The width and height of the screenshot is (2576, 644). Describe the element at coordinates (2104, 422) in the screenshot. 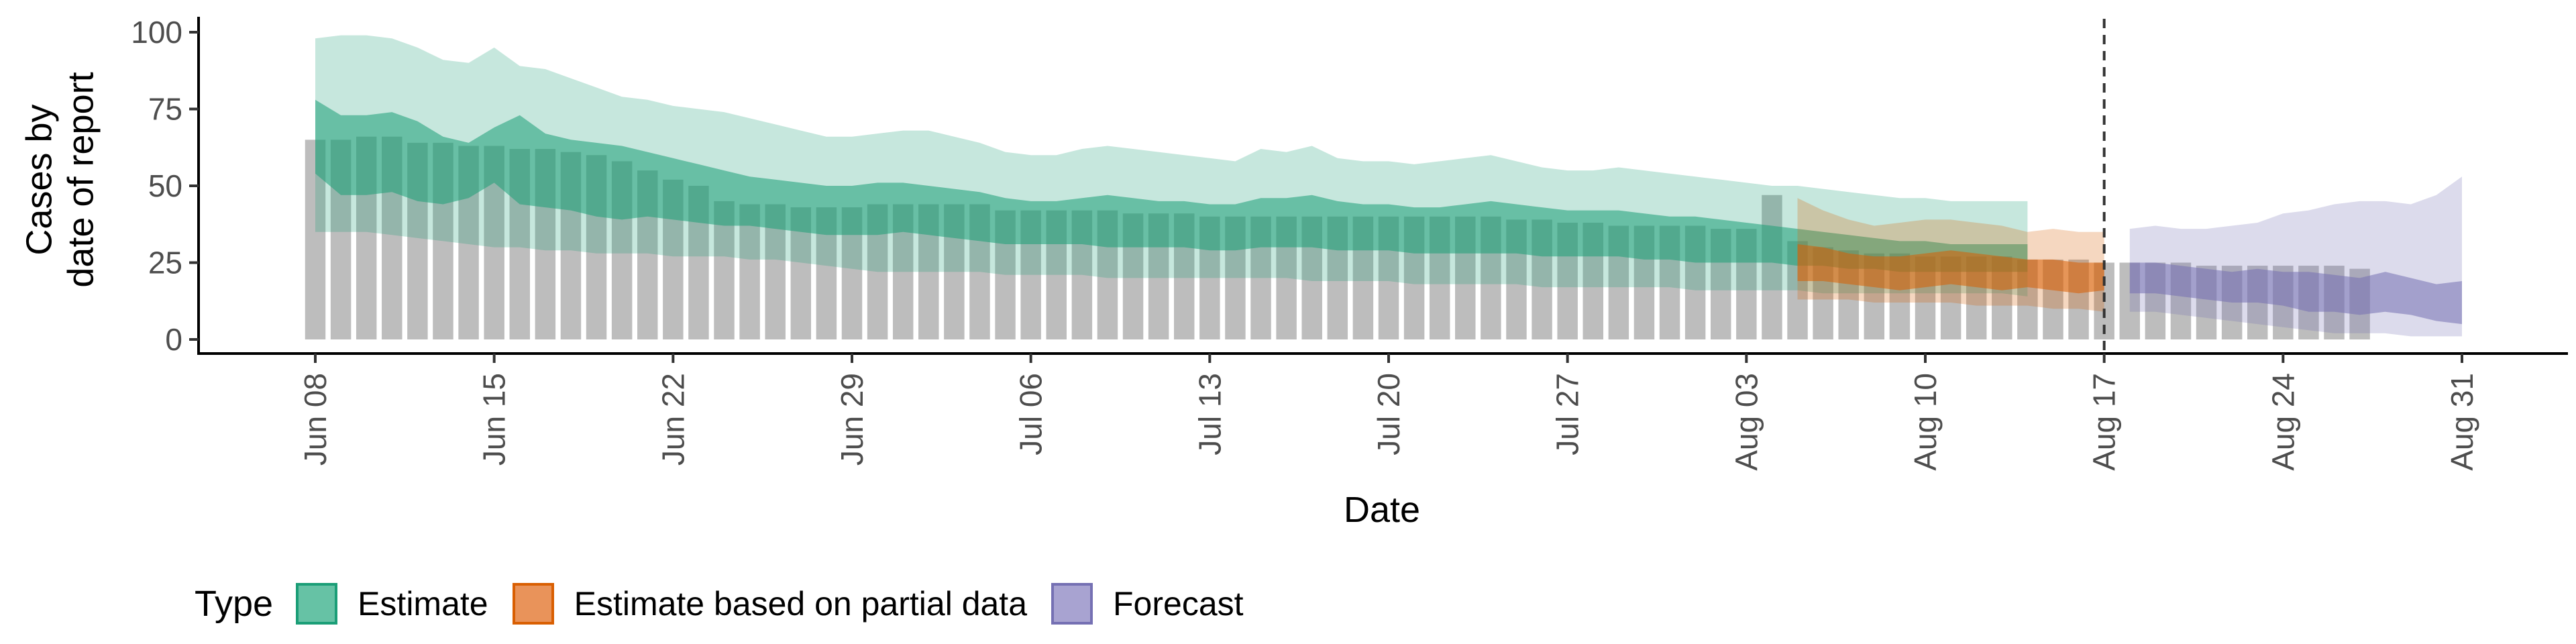

I see `x-tick-label: Aug 17` at that location.